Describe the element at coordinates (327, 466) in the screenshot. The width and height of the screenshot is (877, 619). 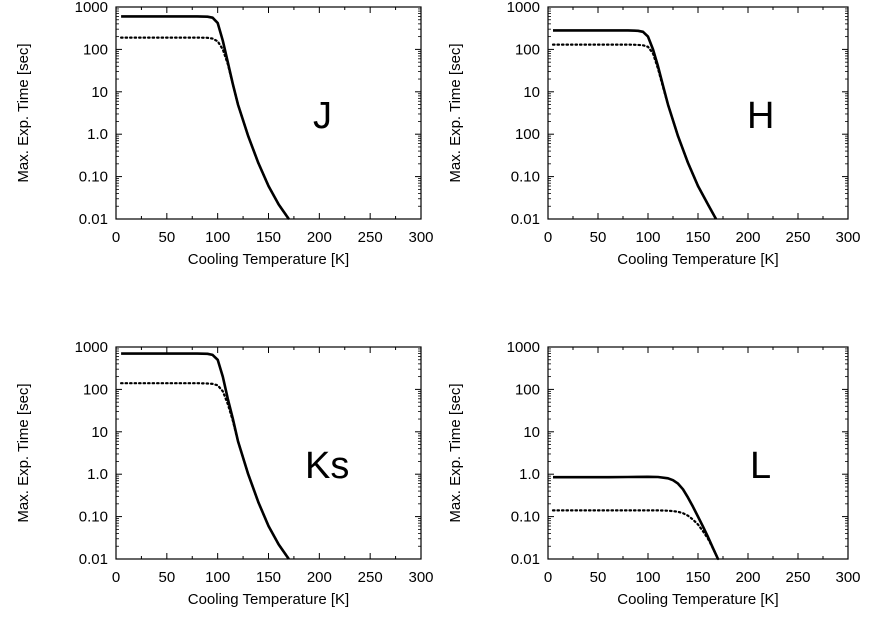
I see `panel-label: Ks` at that location.